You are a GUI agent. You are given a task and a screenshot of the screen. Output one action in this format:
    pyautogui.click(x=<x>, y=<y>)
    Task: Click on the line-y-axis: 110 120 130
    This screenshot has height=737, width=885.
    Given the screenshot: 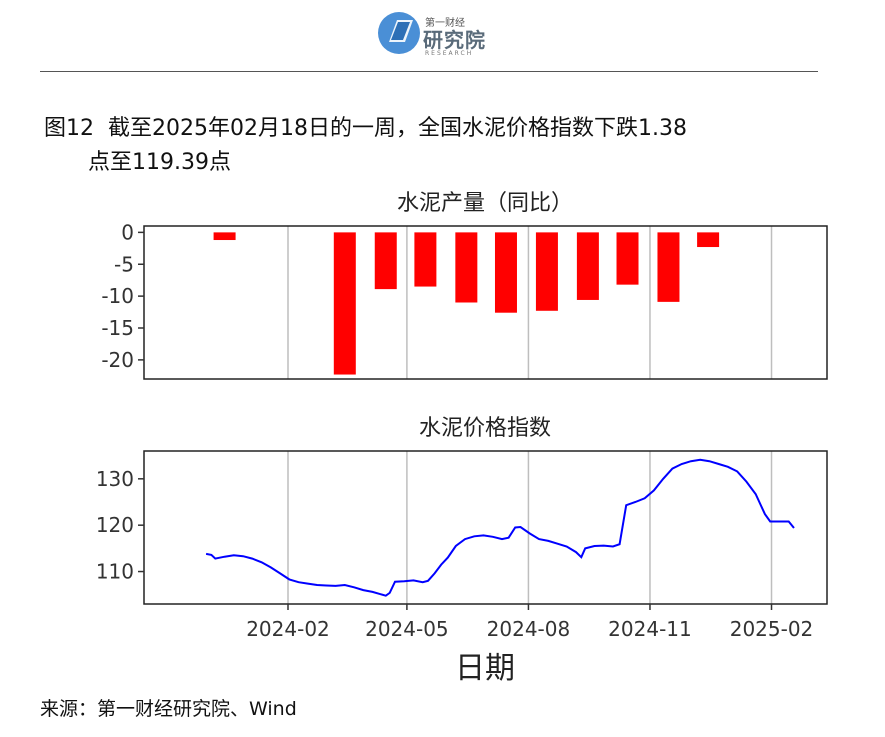 What is the action you would take?
    pyautogui.click(x=120, y=525)
    